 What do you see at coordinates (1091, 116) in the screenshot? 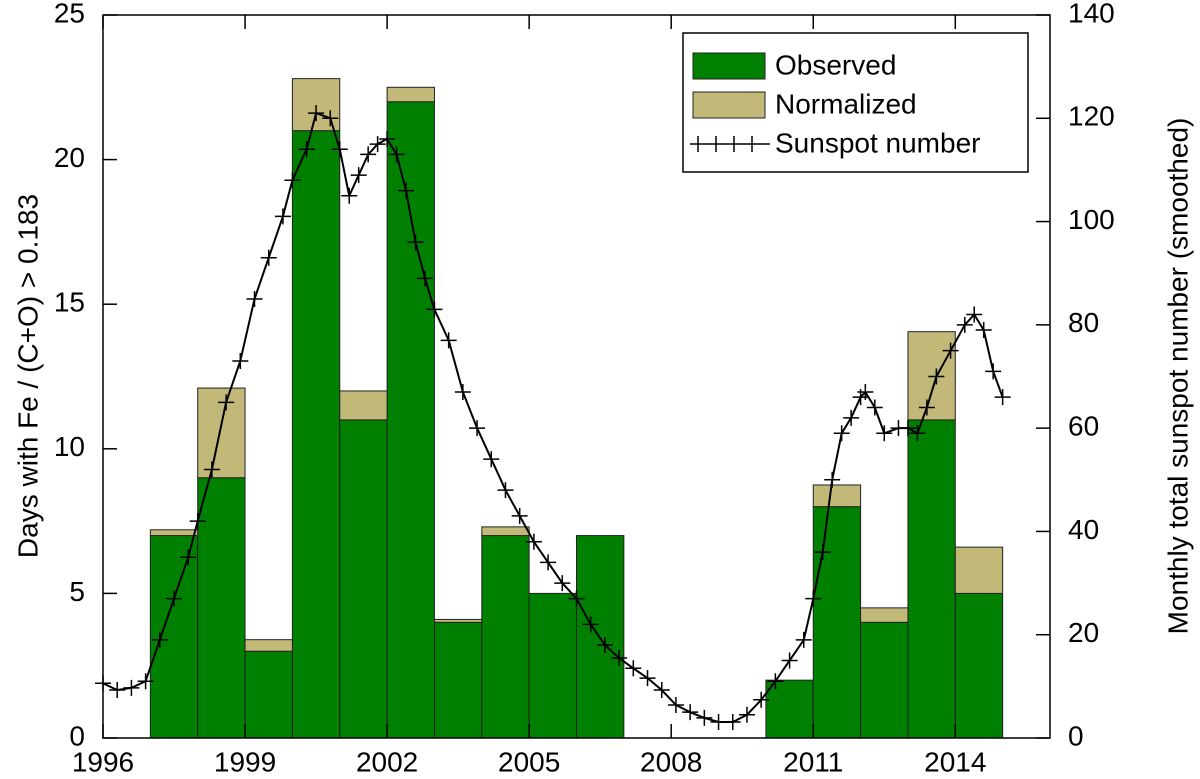
I see `y2-tick-label: 120` at bounding box center [1091, 116].